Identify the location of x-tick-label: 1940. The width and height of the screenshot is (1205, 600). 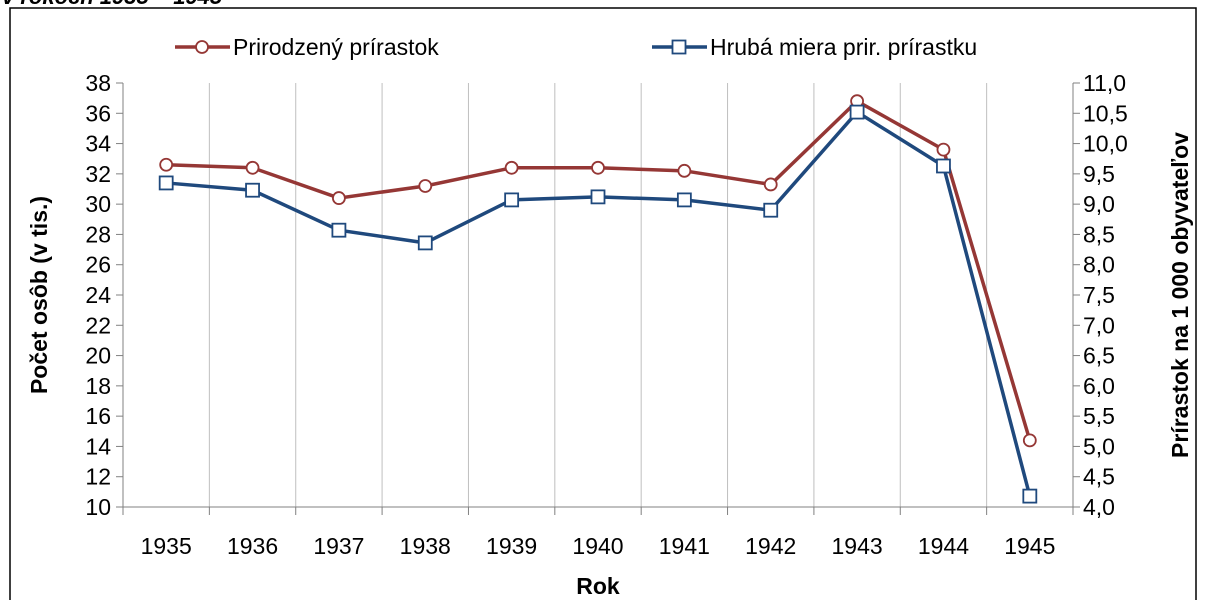
(597, 546).